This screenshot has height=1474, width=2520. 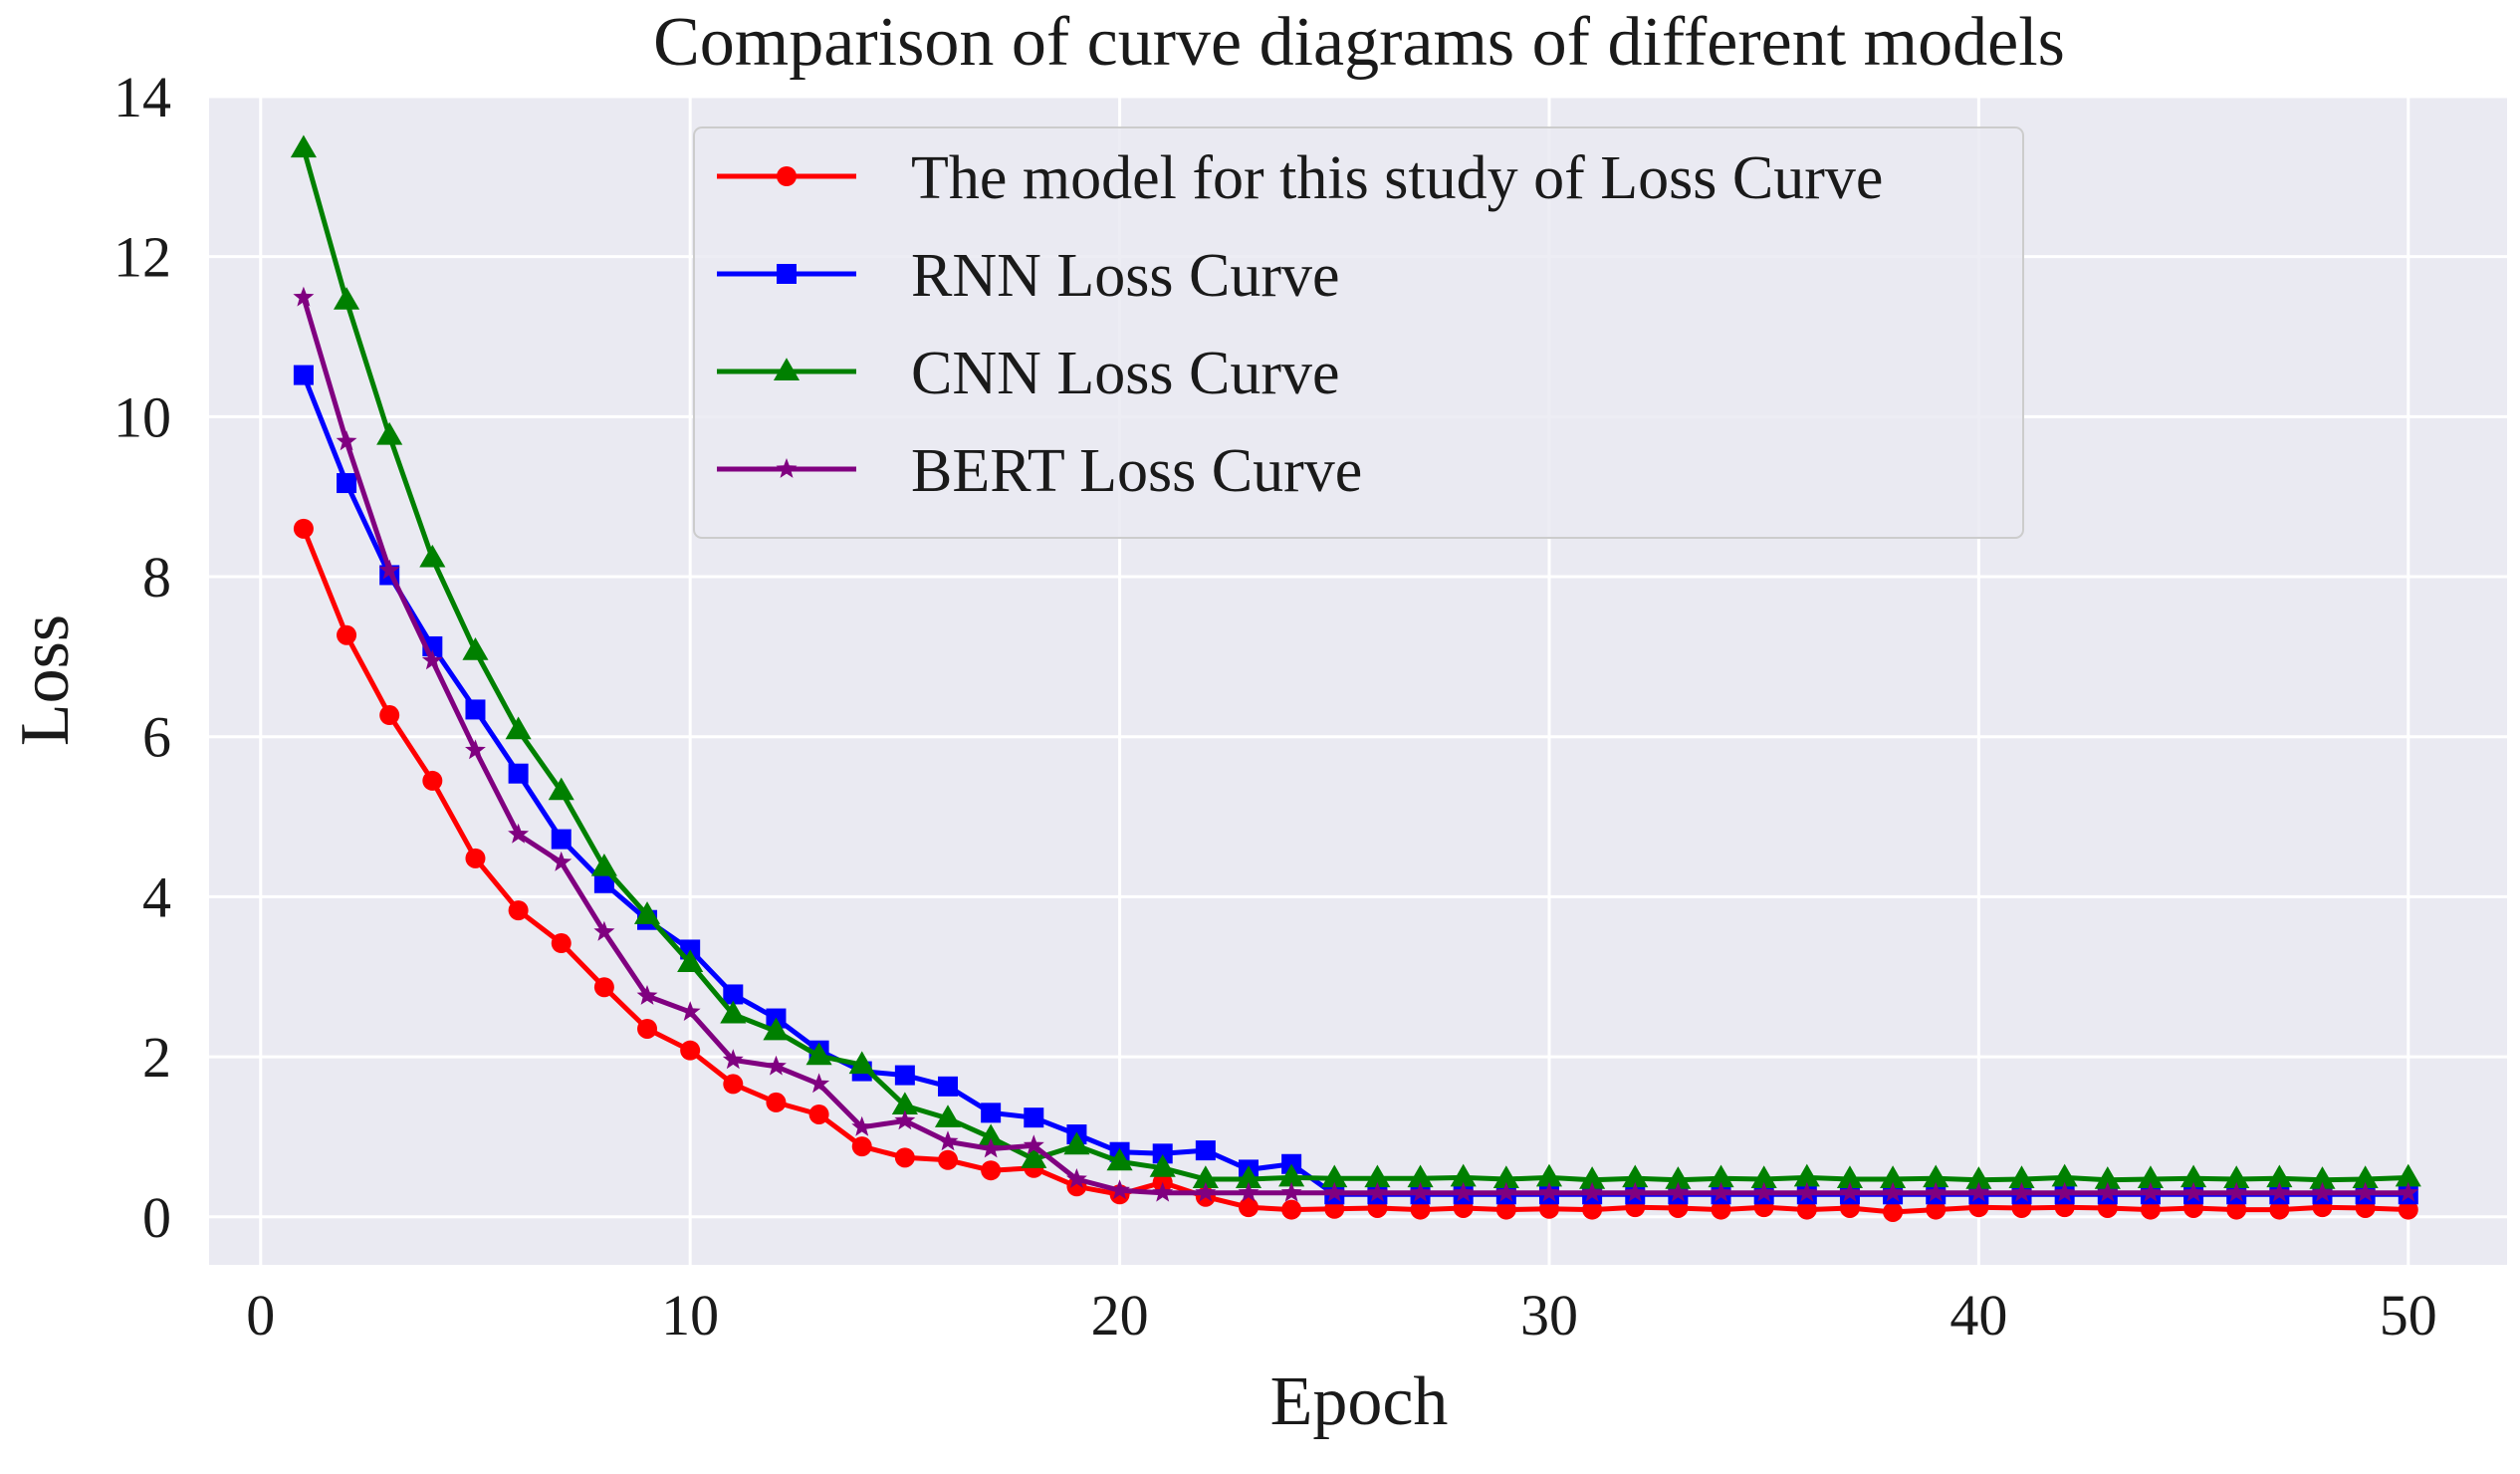 What do you see at coordinates (1125, 373) in the screenshot?
I see `legend-label: CNN Loss Curve` at bounding box center [1125, 373].